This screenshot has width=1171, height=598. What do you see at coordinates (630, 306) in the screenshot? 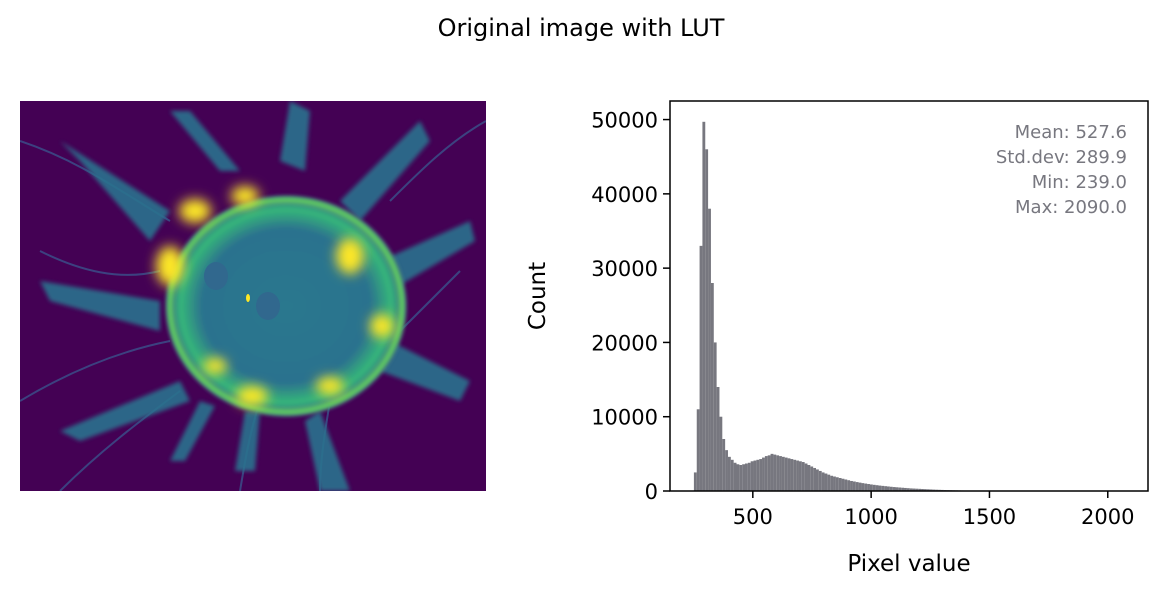
I see `y-axis-ticks: 0 10000 20000 30000 40000 50000` at bounding box center [630, 306].